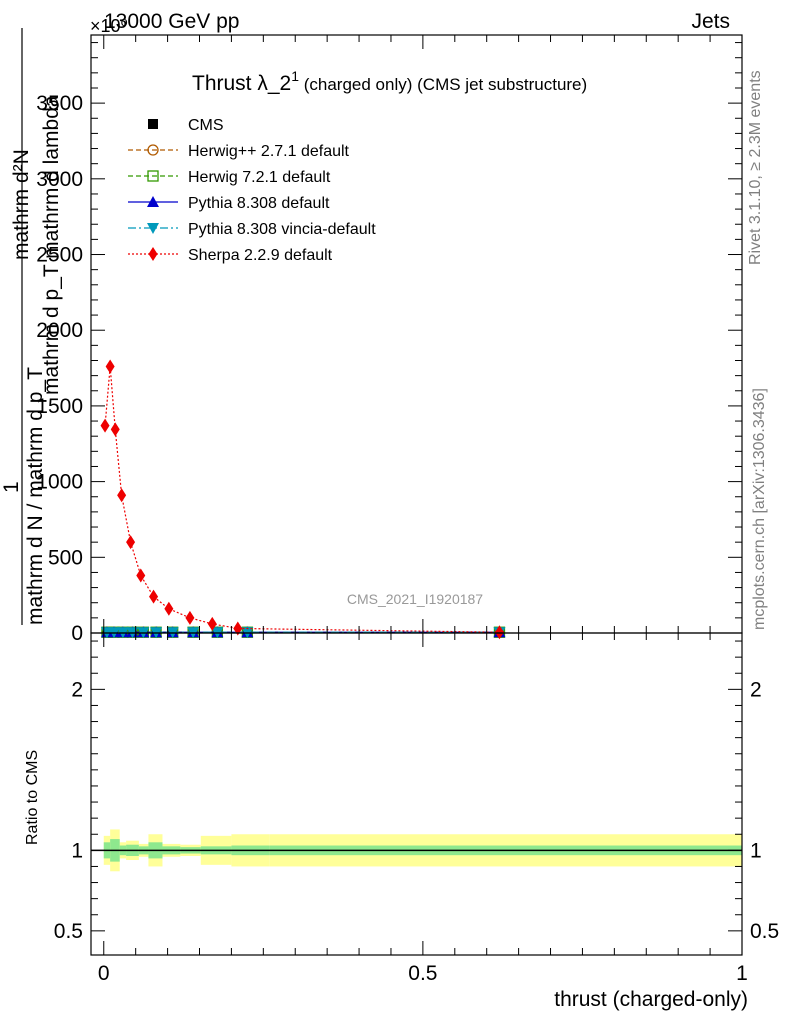  What do you see at coordinates (710, 21) in the screenshot?
I see `category-label: Jets` at bounding box center [710, 21].